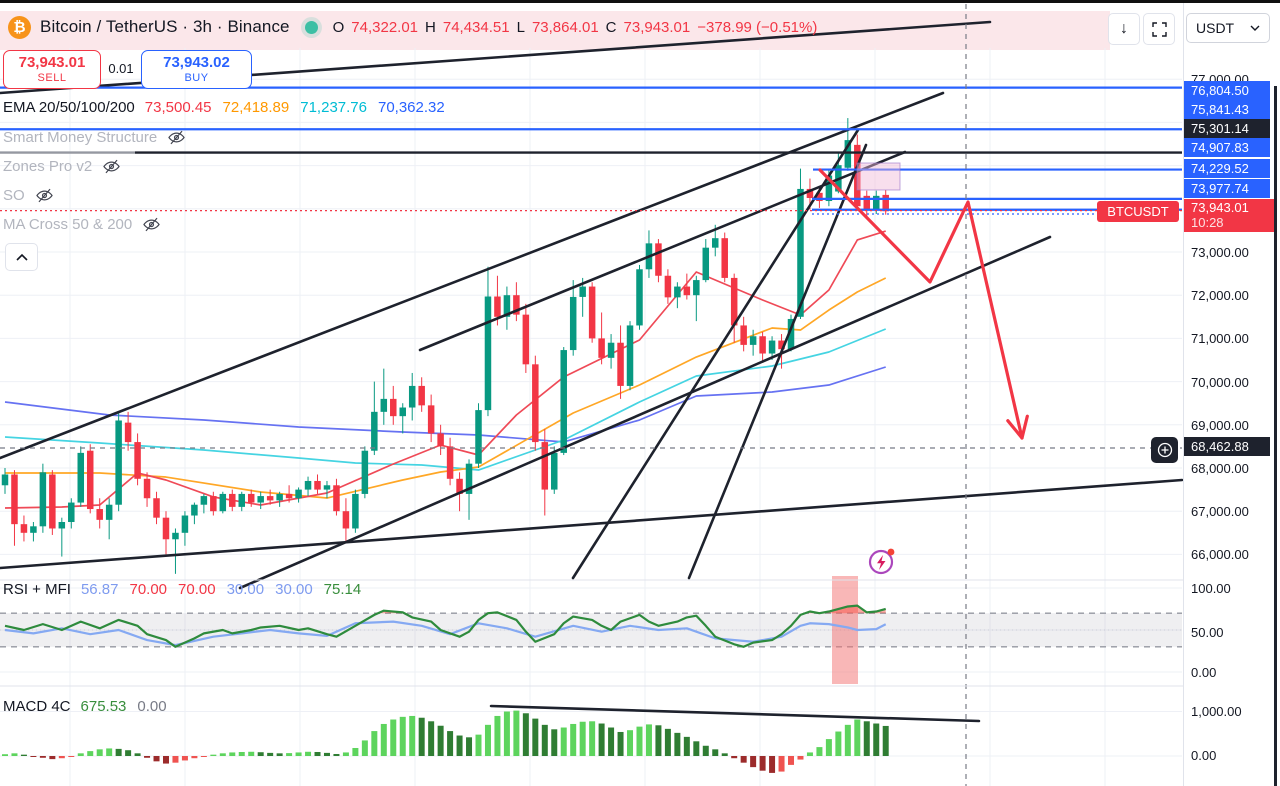 The image size is (1280, 786). What do you see at coordinates (1159, 29) in the screenshot?
I see `fullscreen-button` at bounding box center [1159, 29].